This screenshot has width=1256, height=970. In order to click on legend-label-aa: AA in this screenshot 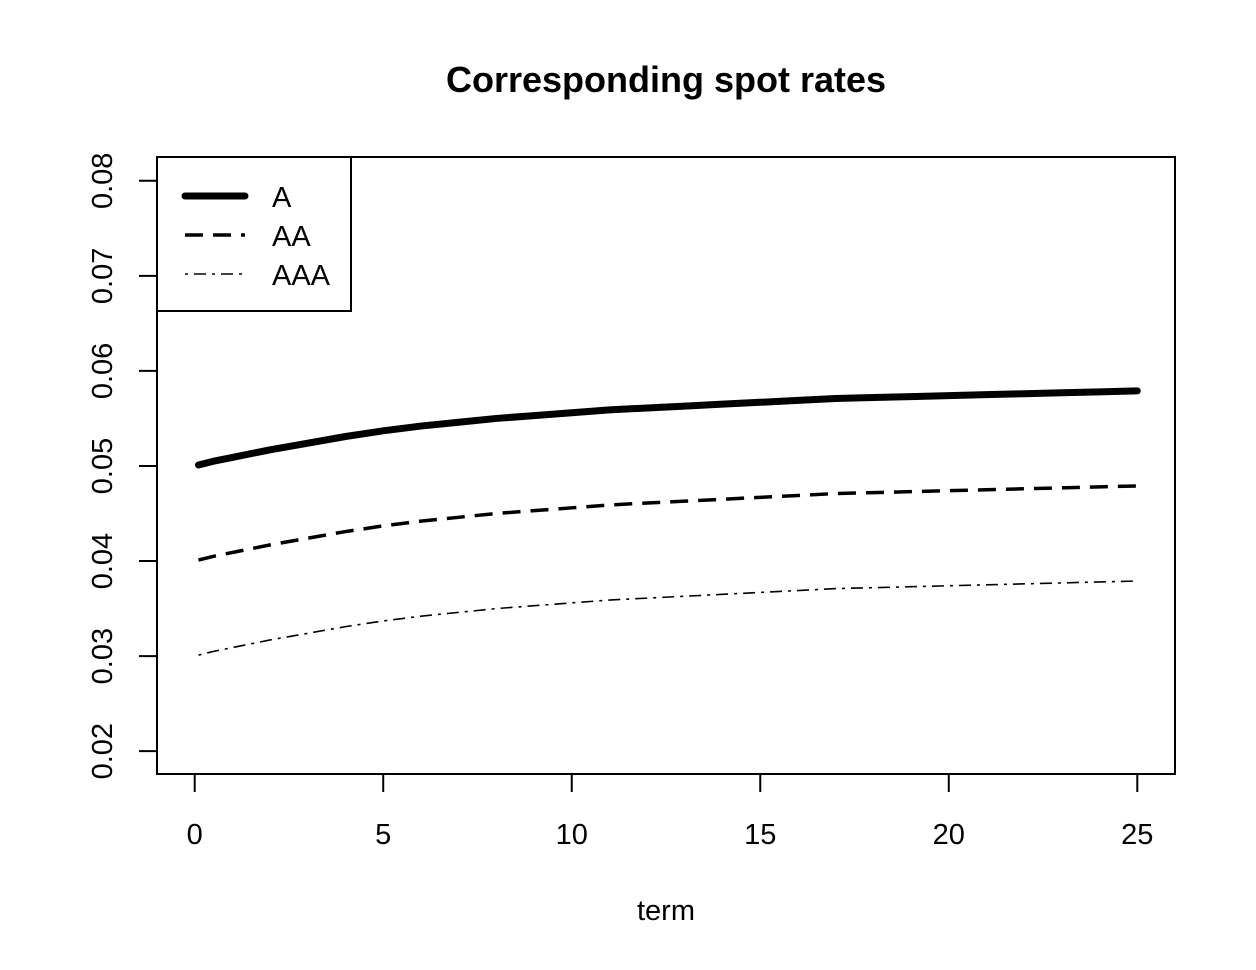, I will do `click(291, 237)`.